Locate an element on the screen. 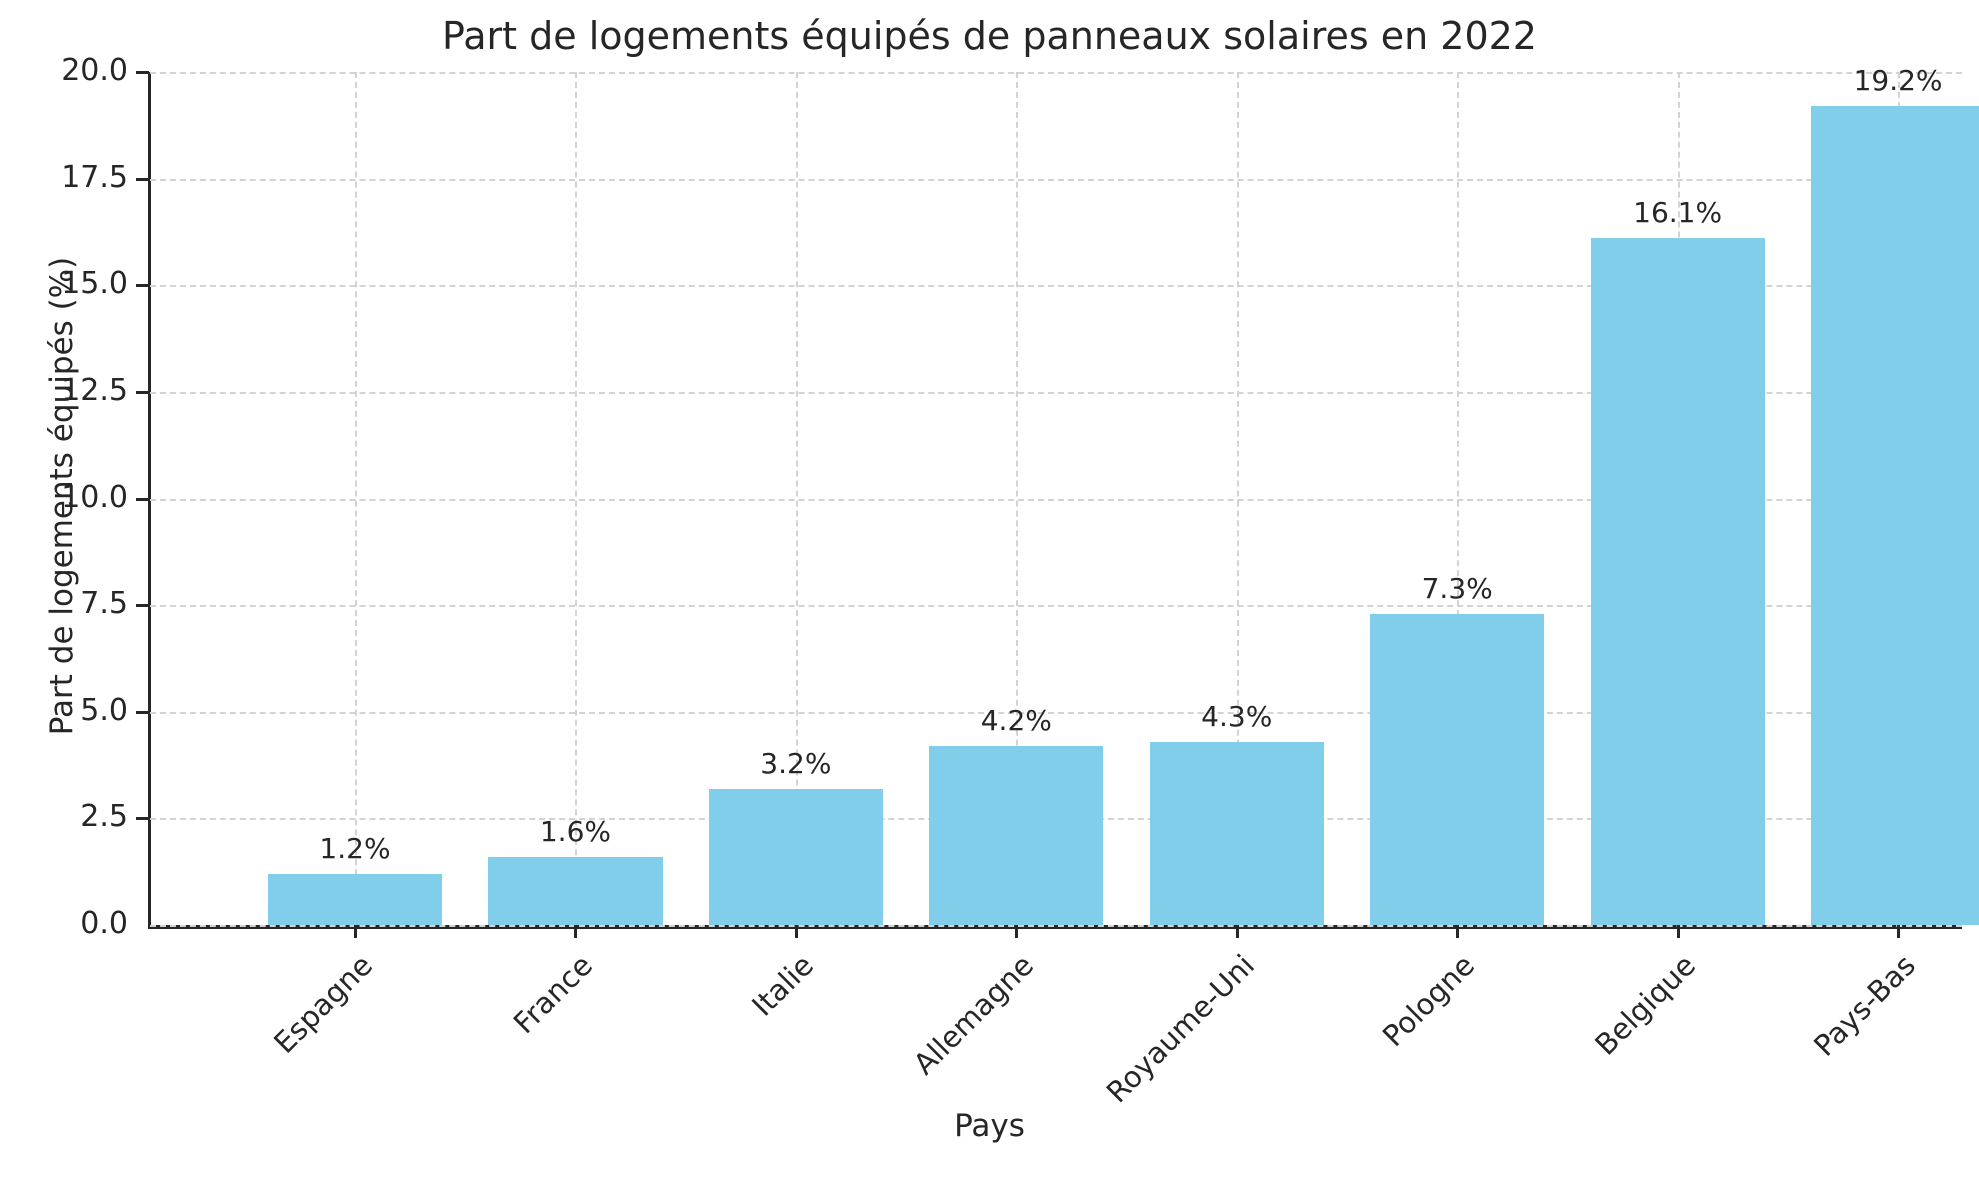 The image size is (1979, 1180). y-axis-tick-label: 5.0 is located at coordinates (104, 710).